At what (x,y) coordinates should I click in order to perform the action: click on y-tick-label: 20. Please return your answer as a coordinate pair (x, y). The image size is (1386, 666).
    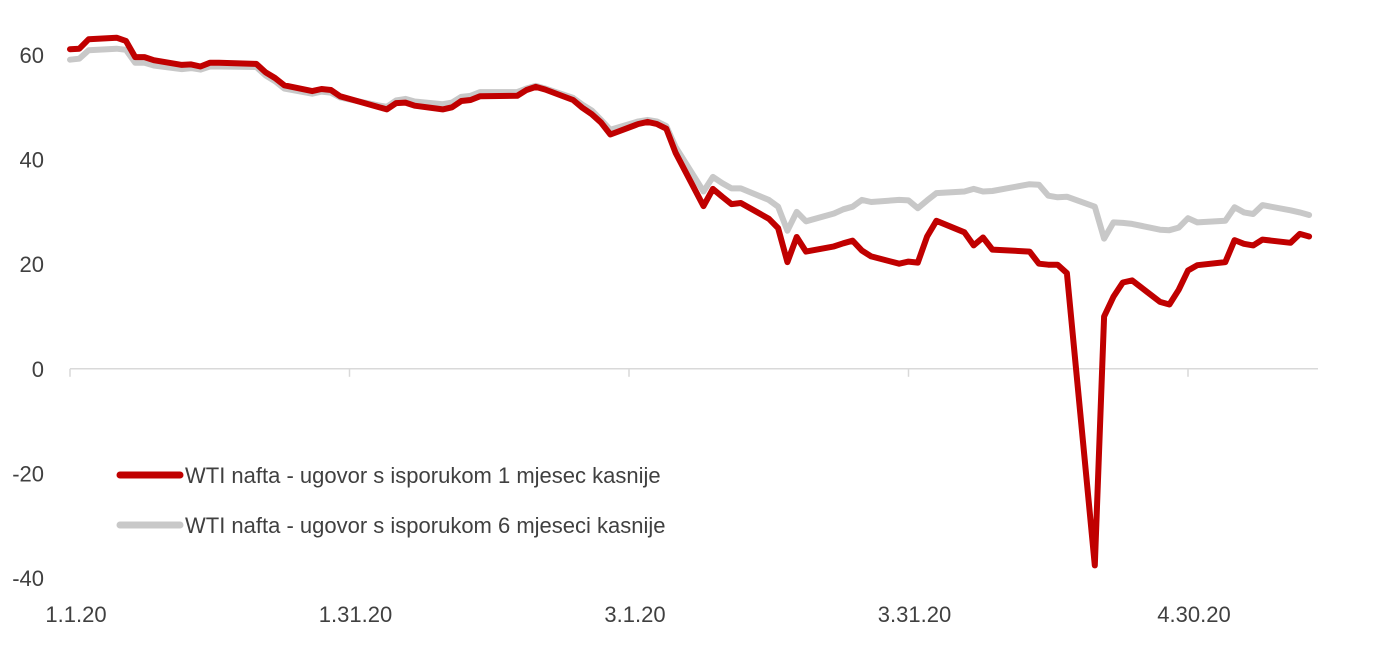
    Looking at the image, I should click on (32, 264).